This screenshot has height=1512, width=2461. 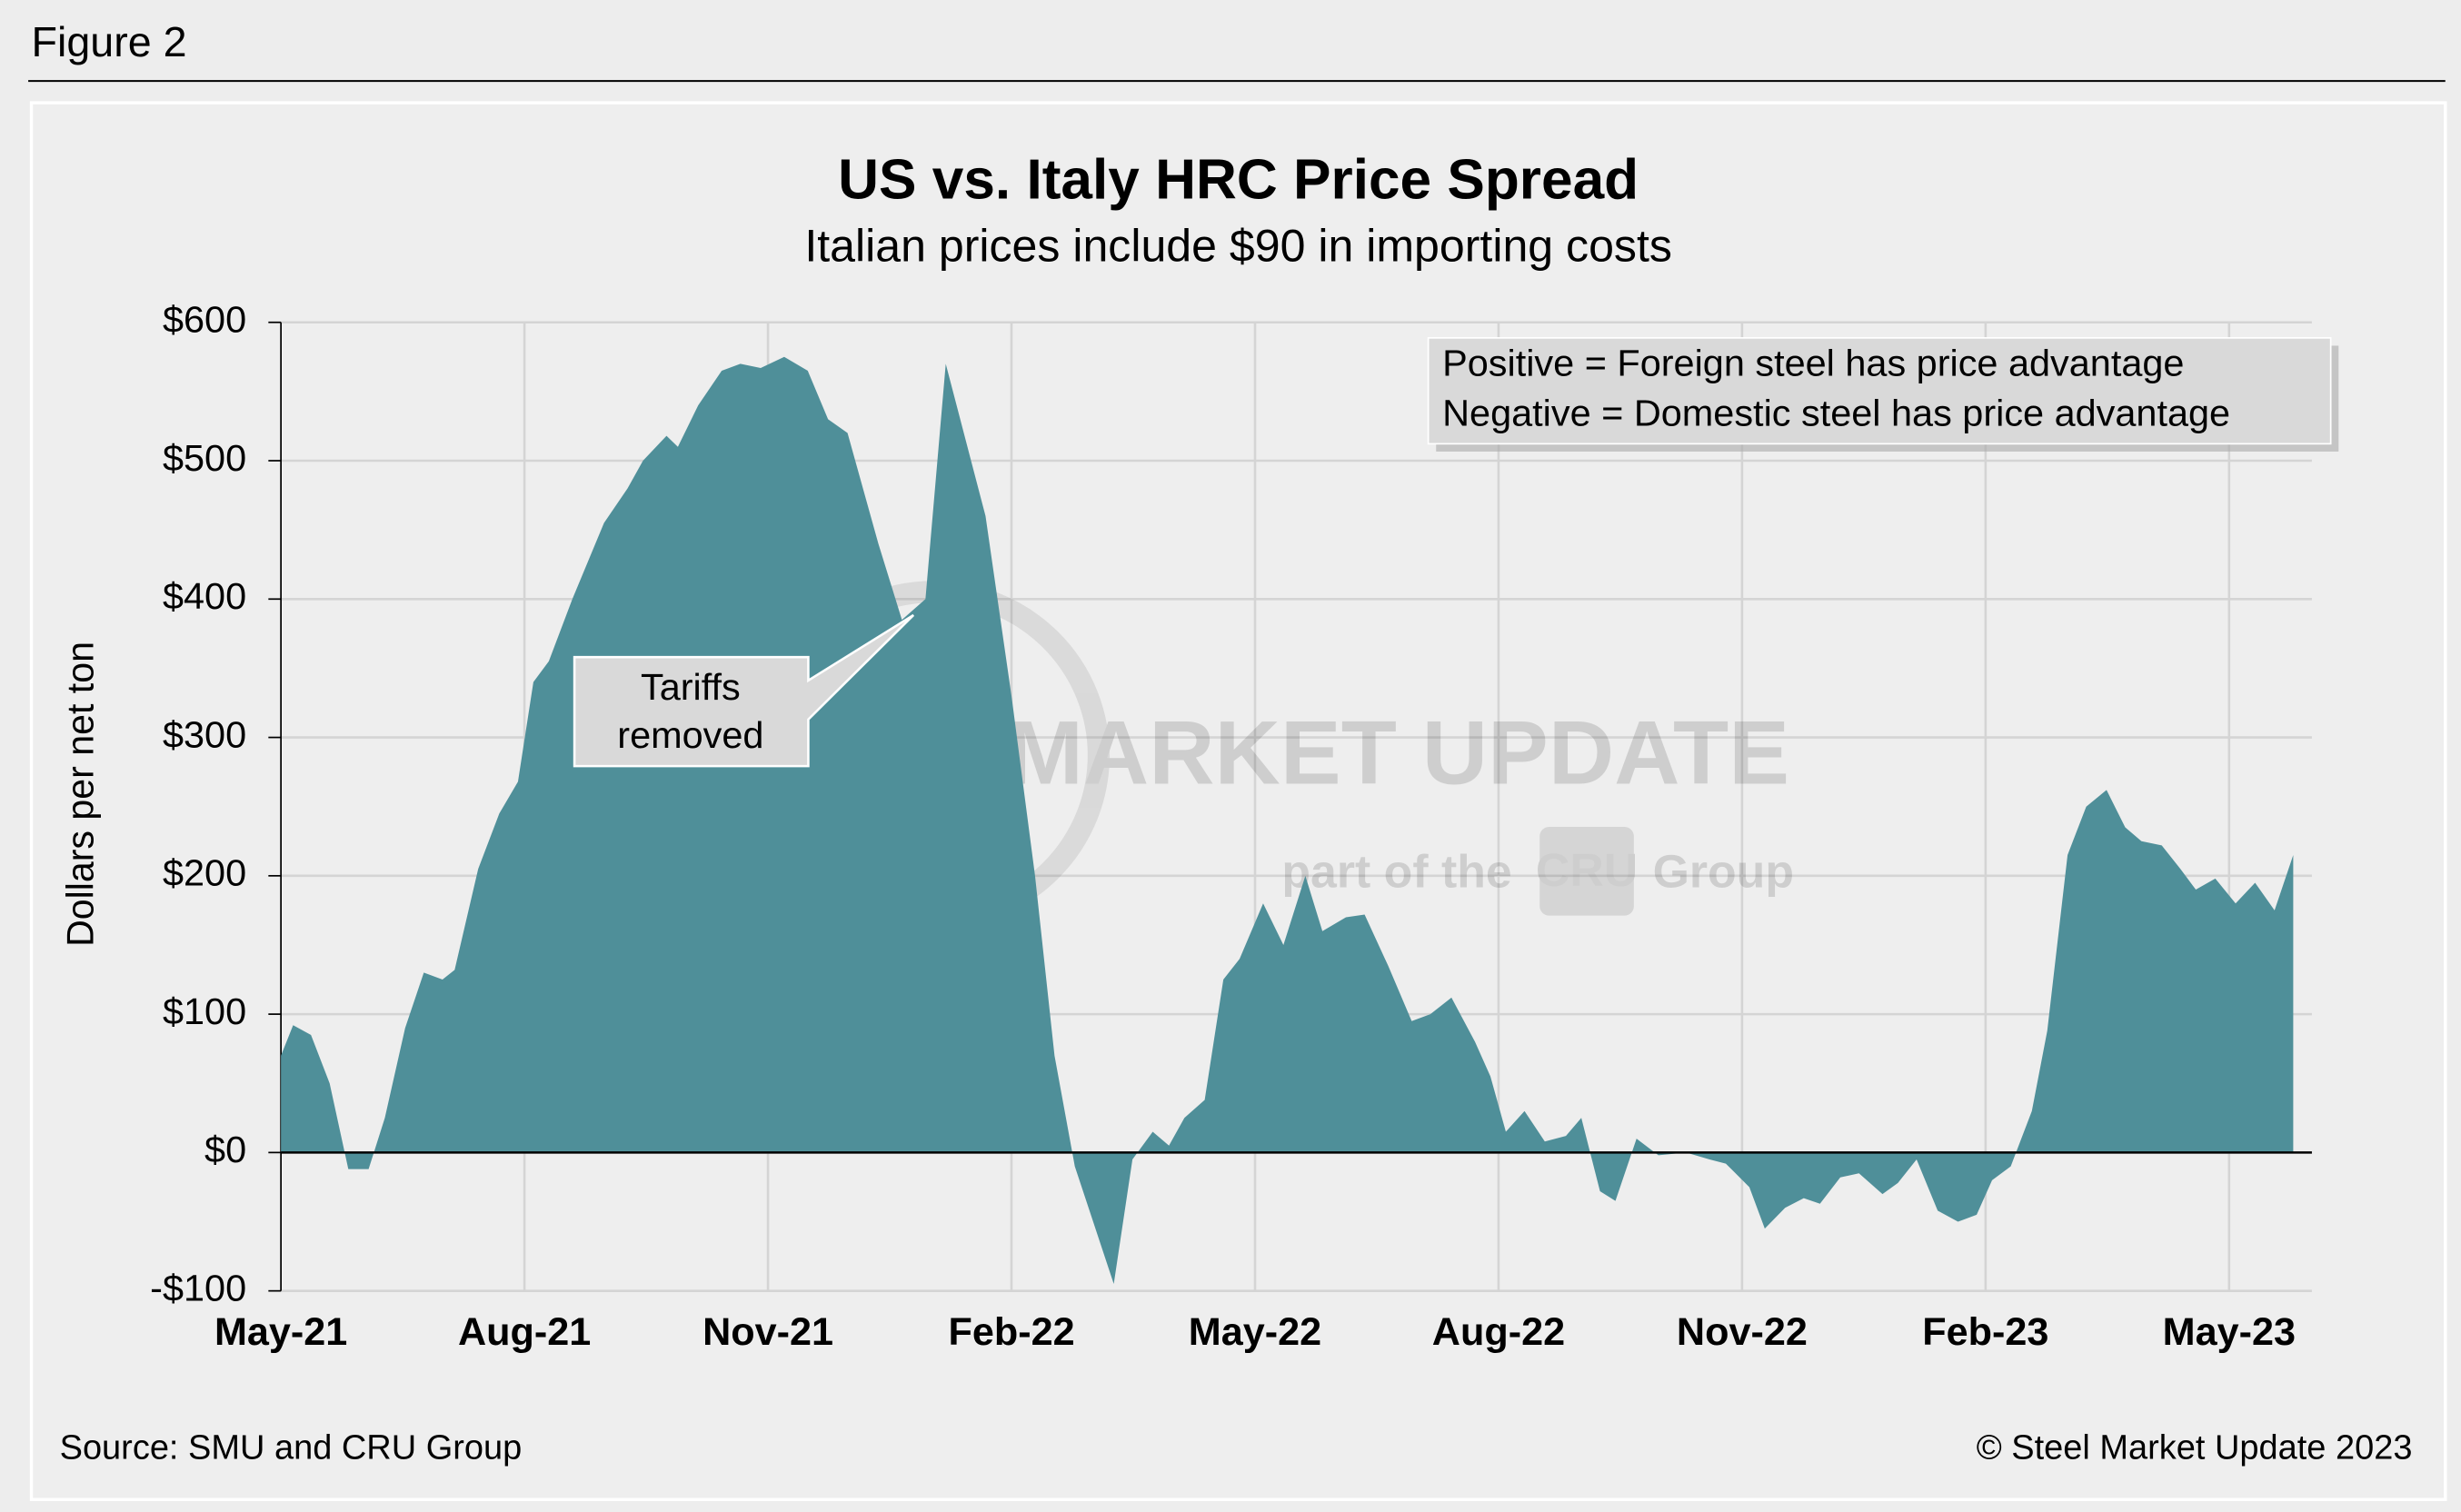 What do you see at coordinates (1396, 871) in the screenshot?
I see `watermark-text: part of the` at bounding box center [1396, 871].